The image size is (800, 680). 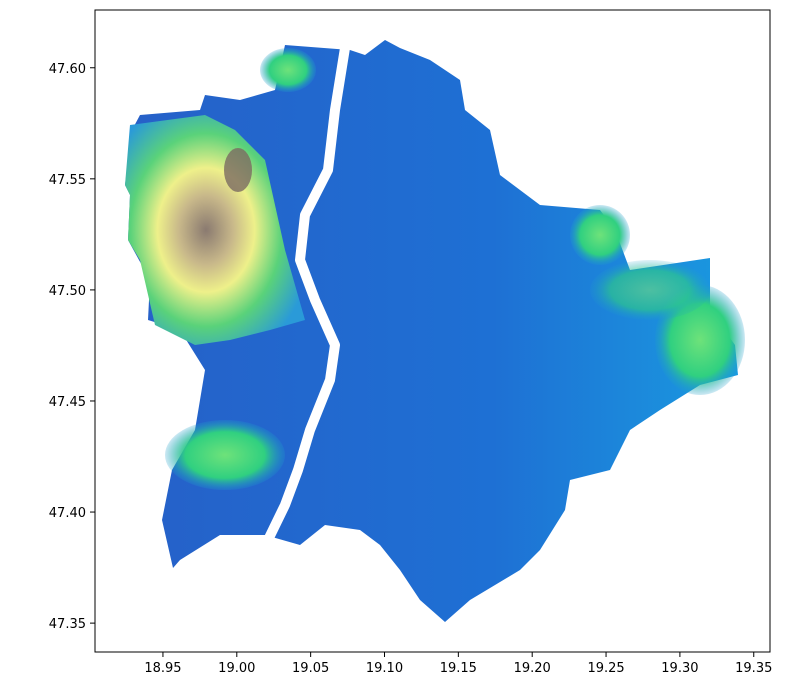 What do you see at coordinates (238, 170) in the screenshot?
I see `hill-peak` at bounding box center [238, 170].